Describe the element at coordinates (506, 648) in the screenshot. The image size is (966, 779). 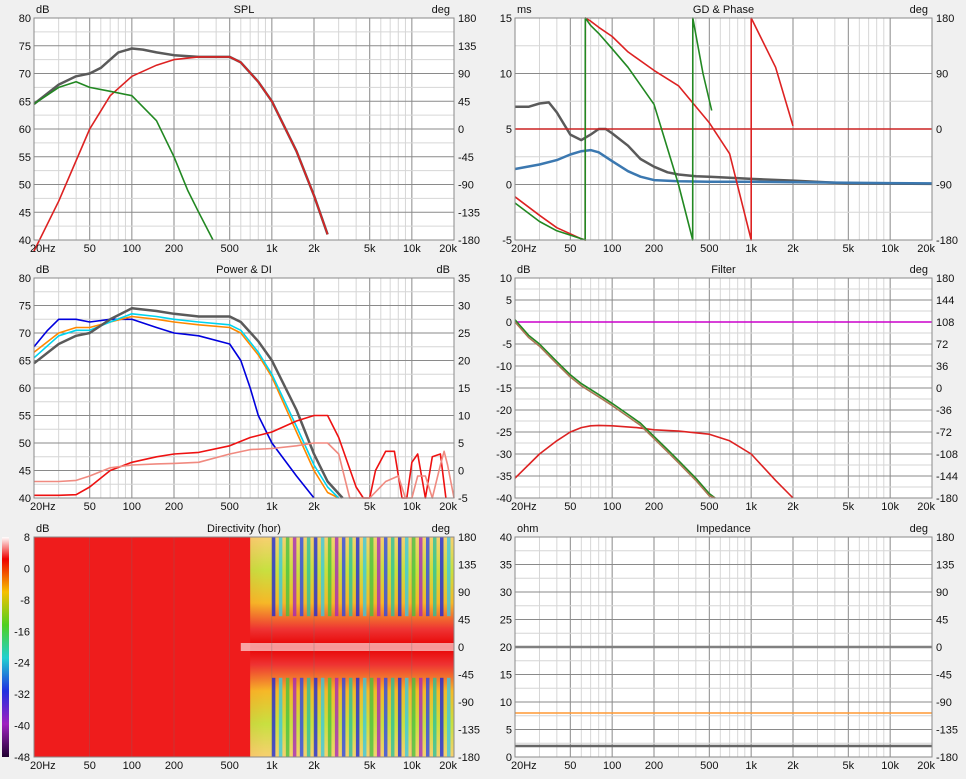
I see `y-tick-label: 20` at that location.